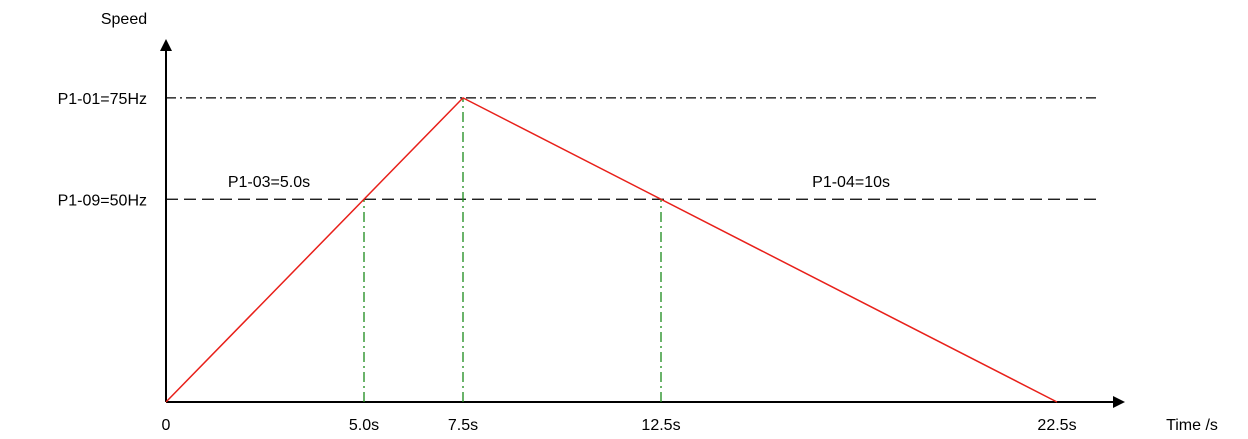  Describe the element at coordinates (269, 182) in the screenshot. I see `annotation-accel: P1-03=5.0s` at that location.